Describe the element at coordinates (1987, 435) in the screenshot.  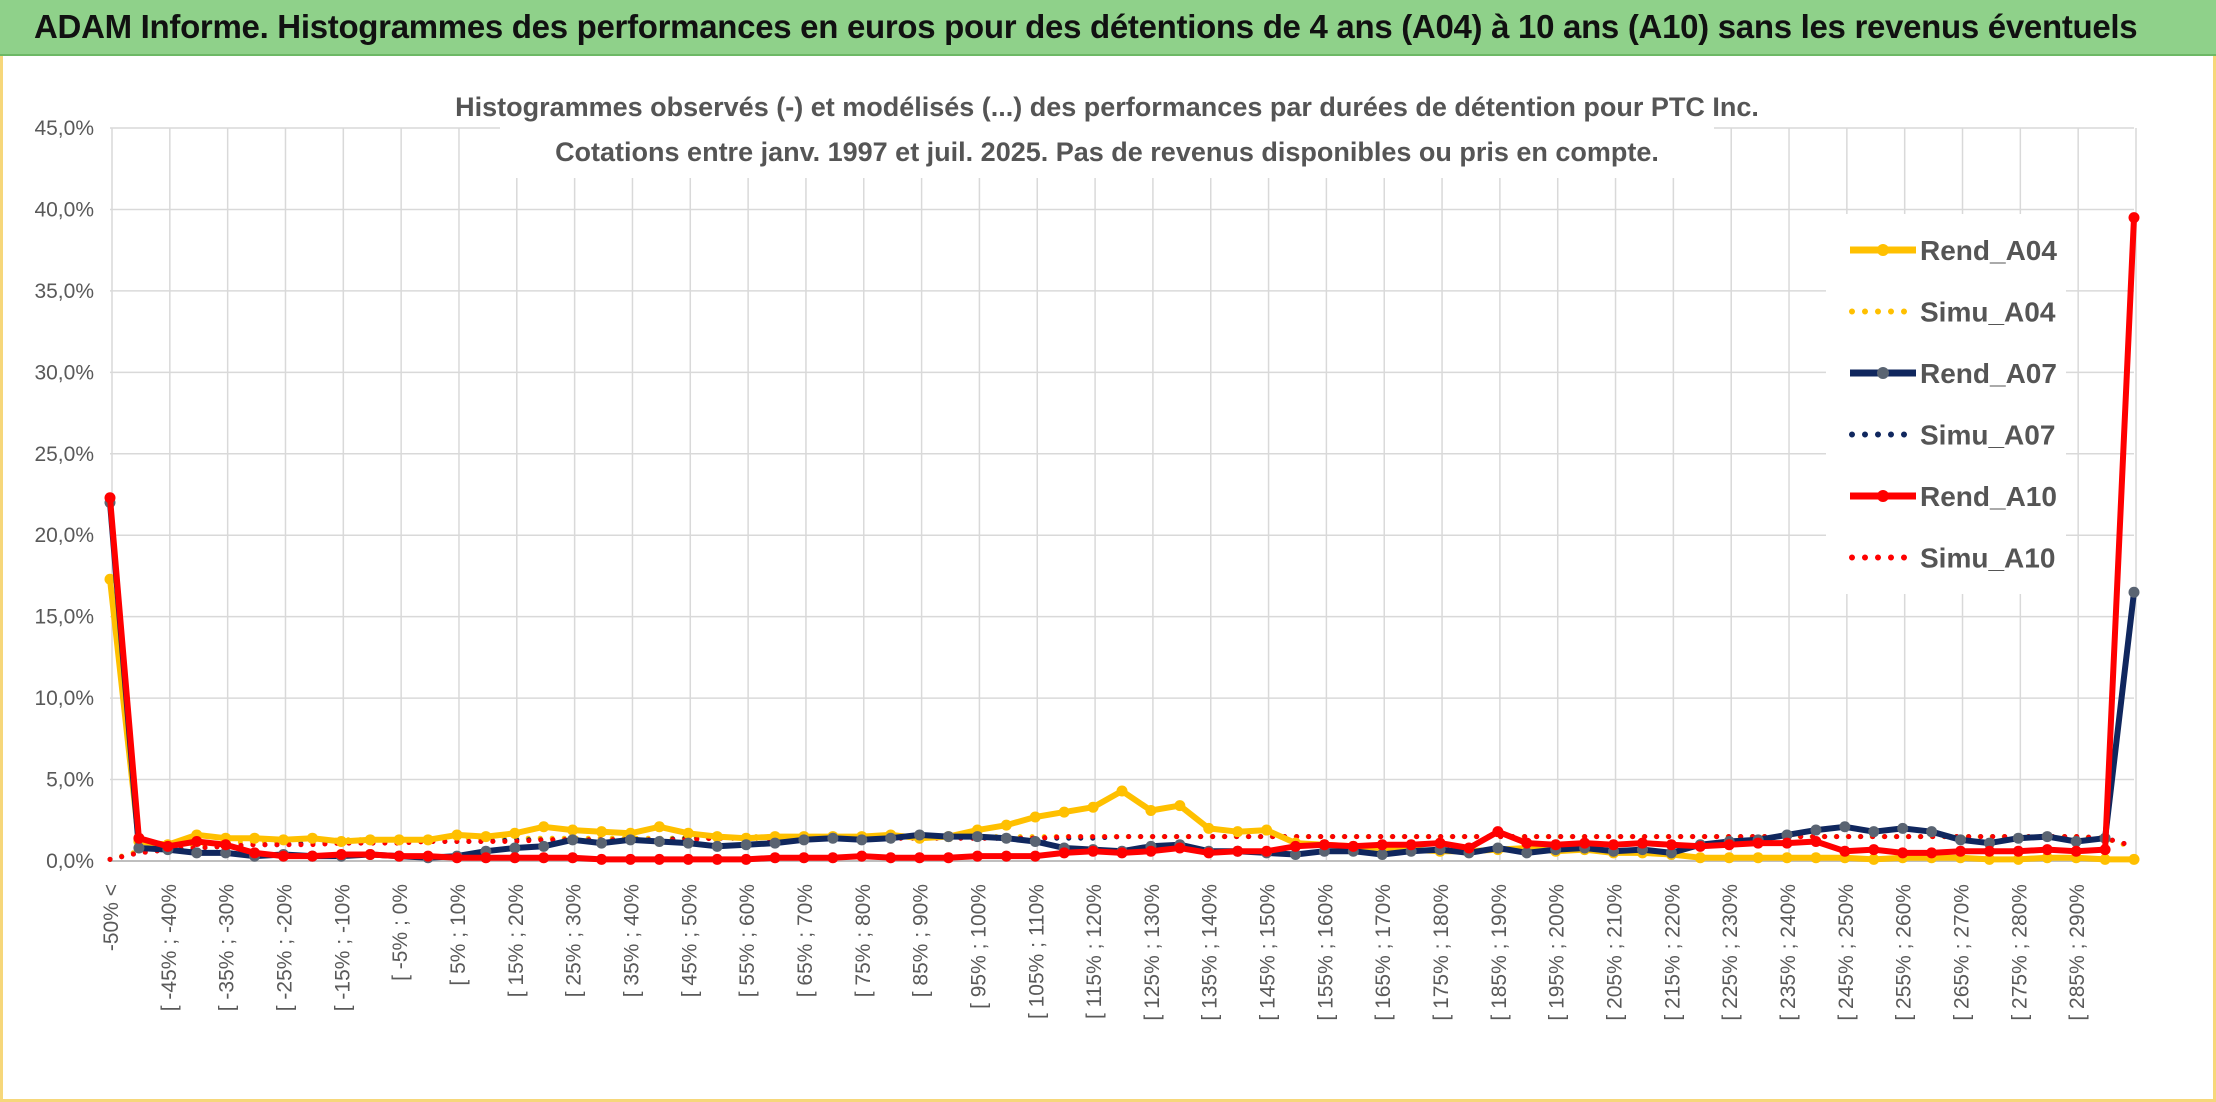
I see `legend-label-Simu_A07: Simu_A07` at that location.